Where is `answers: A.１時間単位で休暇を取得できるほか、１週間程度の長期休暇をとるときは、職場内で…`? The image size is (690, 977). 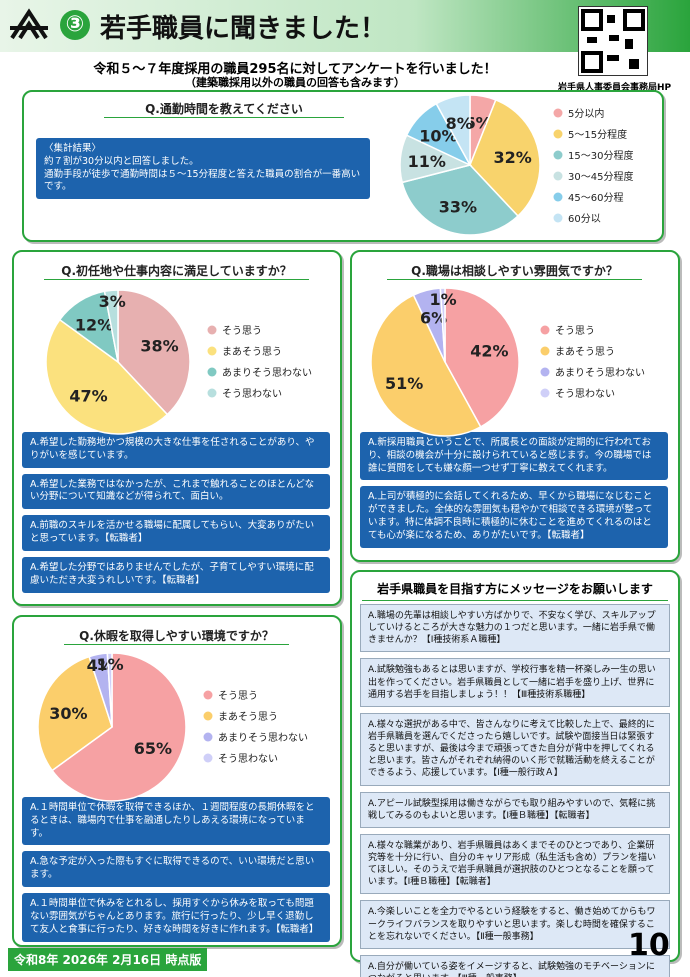
answers: A.１時間単位で休暇を取得できるほか、１週間程度の長期休暇をとるときは、職場内で… is located at coordinates (176, 872).